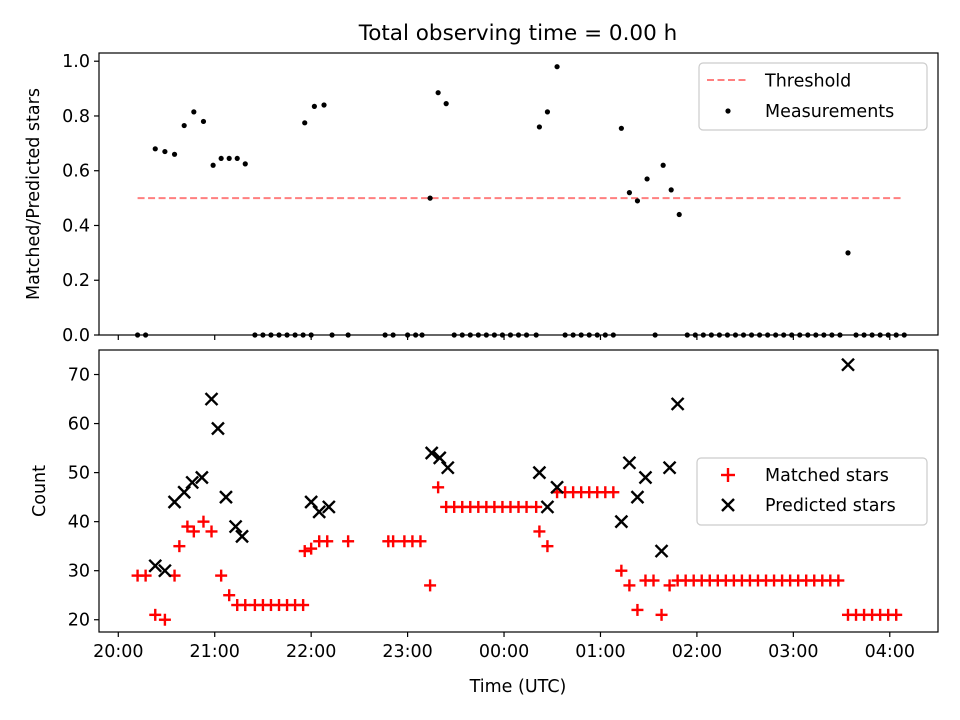 The width and height of the screenshot is (960, 720). Describe the element at coordinates (215, 652) in the screenshot. I see `x-tick-label: 21:00` at that location.